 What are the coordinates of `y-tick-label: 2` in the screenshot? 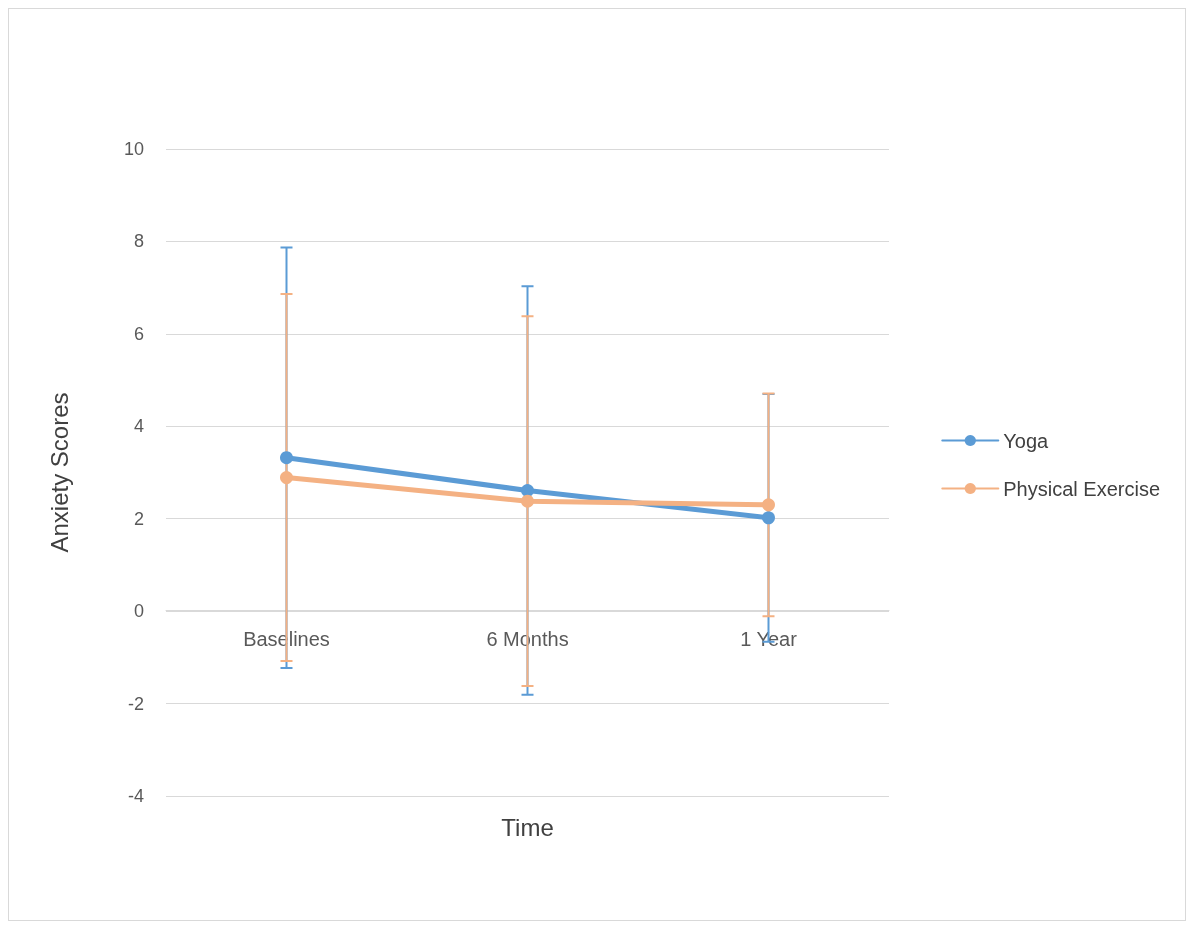 It's located at (138, 518).